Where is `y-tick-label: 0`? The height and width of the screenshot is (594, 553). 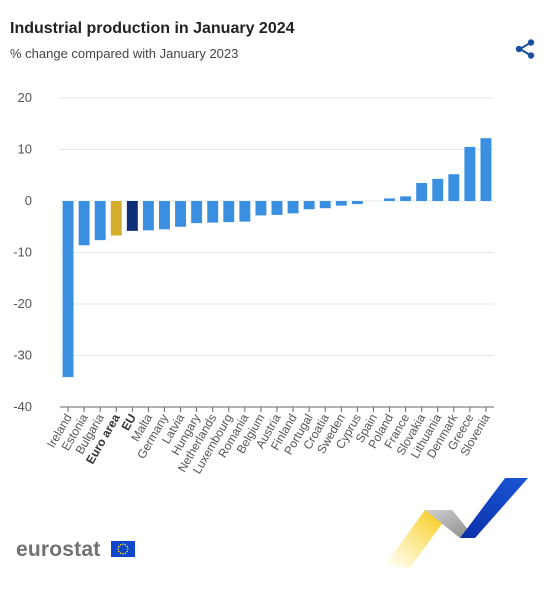
y-tick-label: 0 is located at coordinates (28, 200).